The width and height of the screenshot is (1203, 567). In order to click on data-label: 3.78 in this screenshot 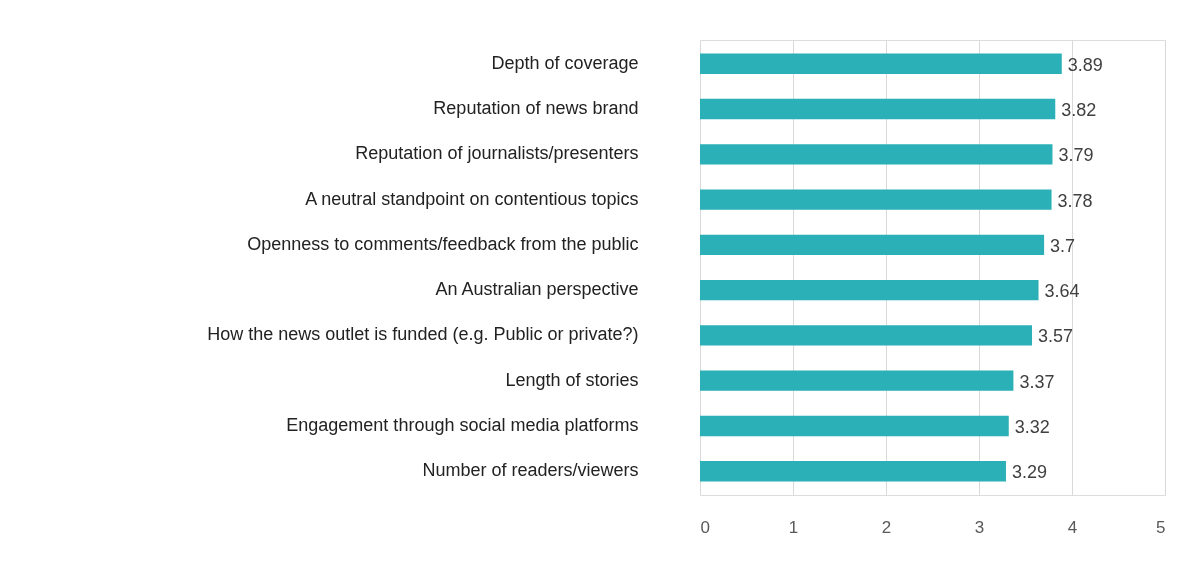, I will do `click(1075, 200)`.